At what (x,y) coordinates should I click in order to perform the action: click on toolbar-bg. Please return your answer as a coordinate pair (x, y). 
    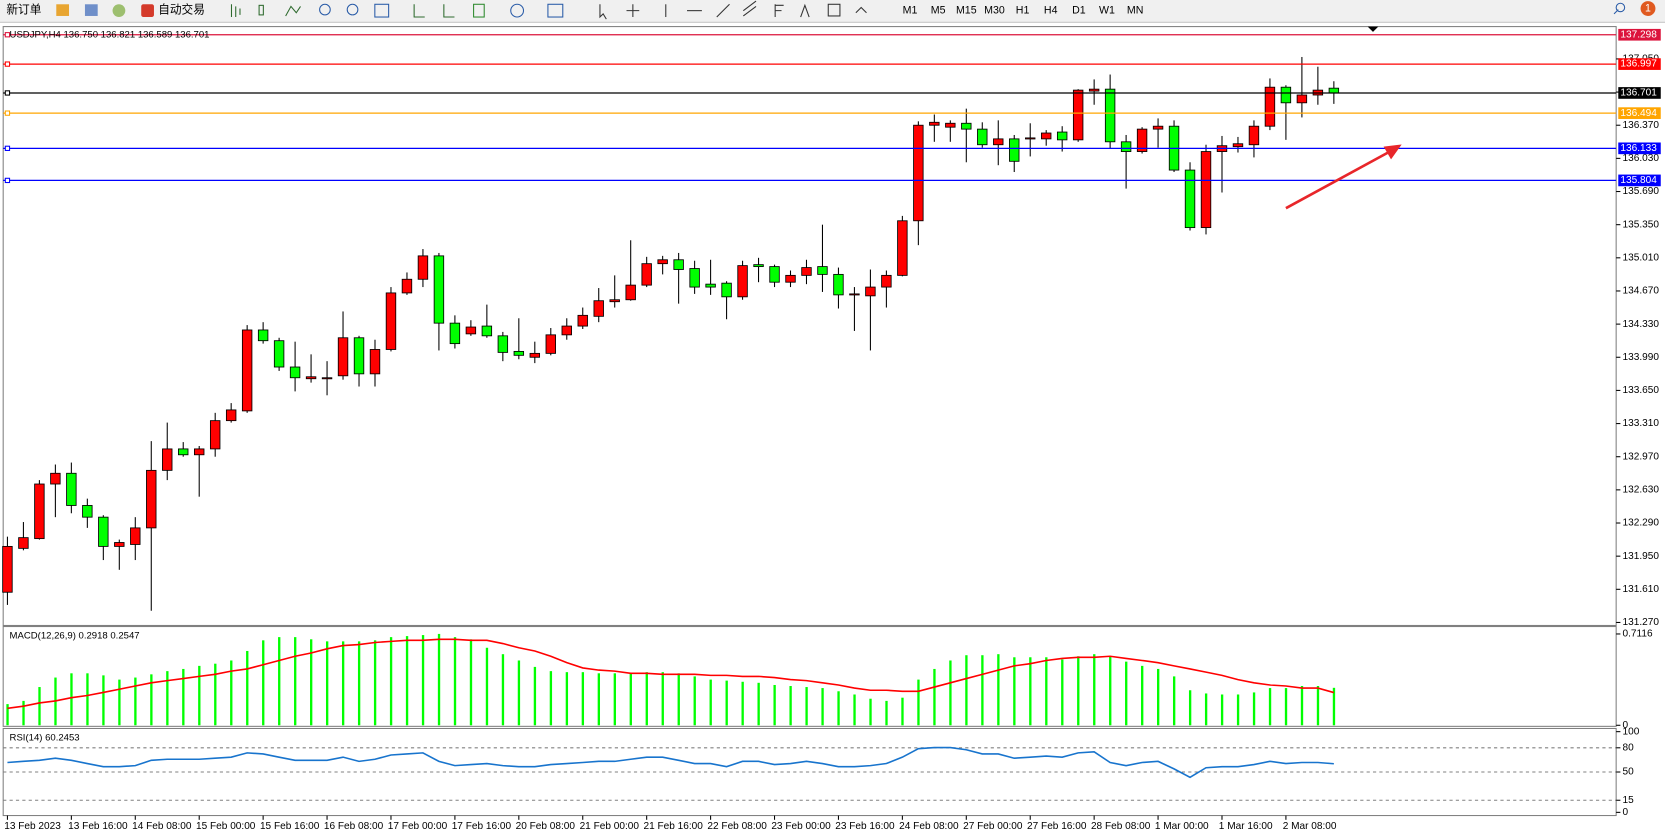
    Looking at the image, I should click on (832, 11).